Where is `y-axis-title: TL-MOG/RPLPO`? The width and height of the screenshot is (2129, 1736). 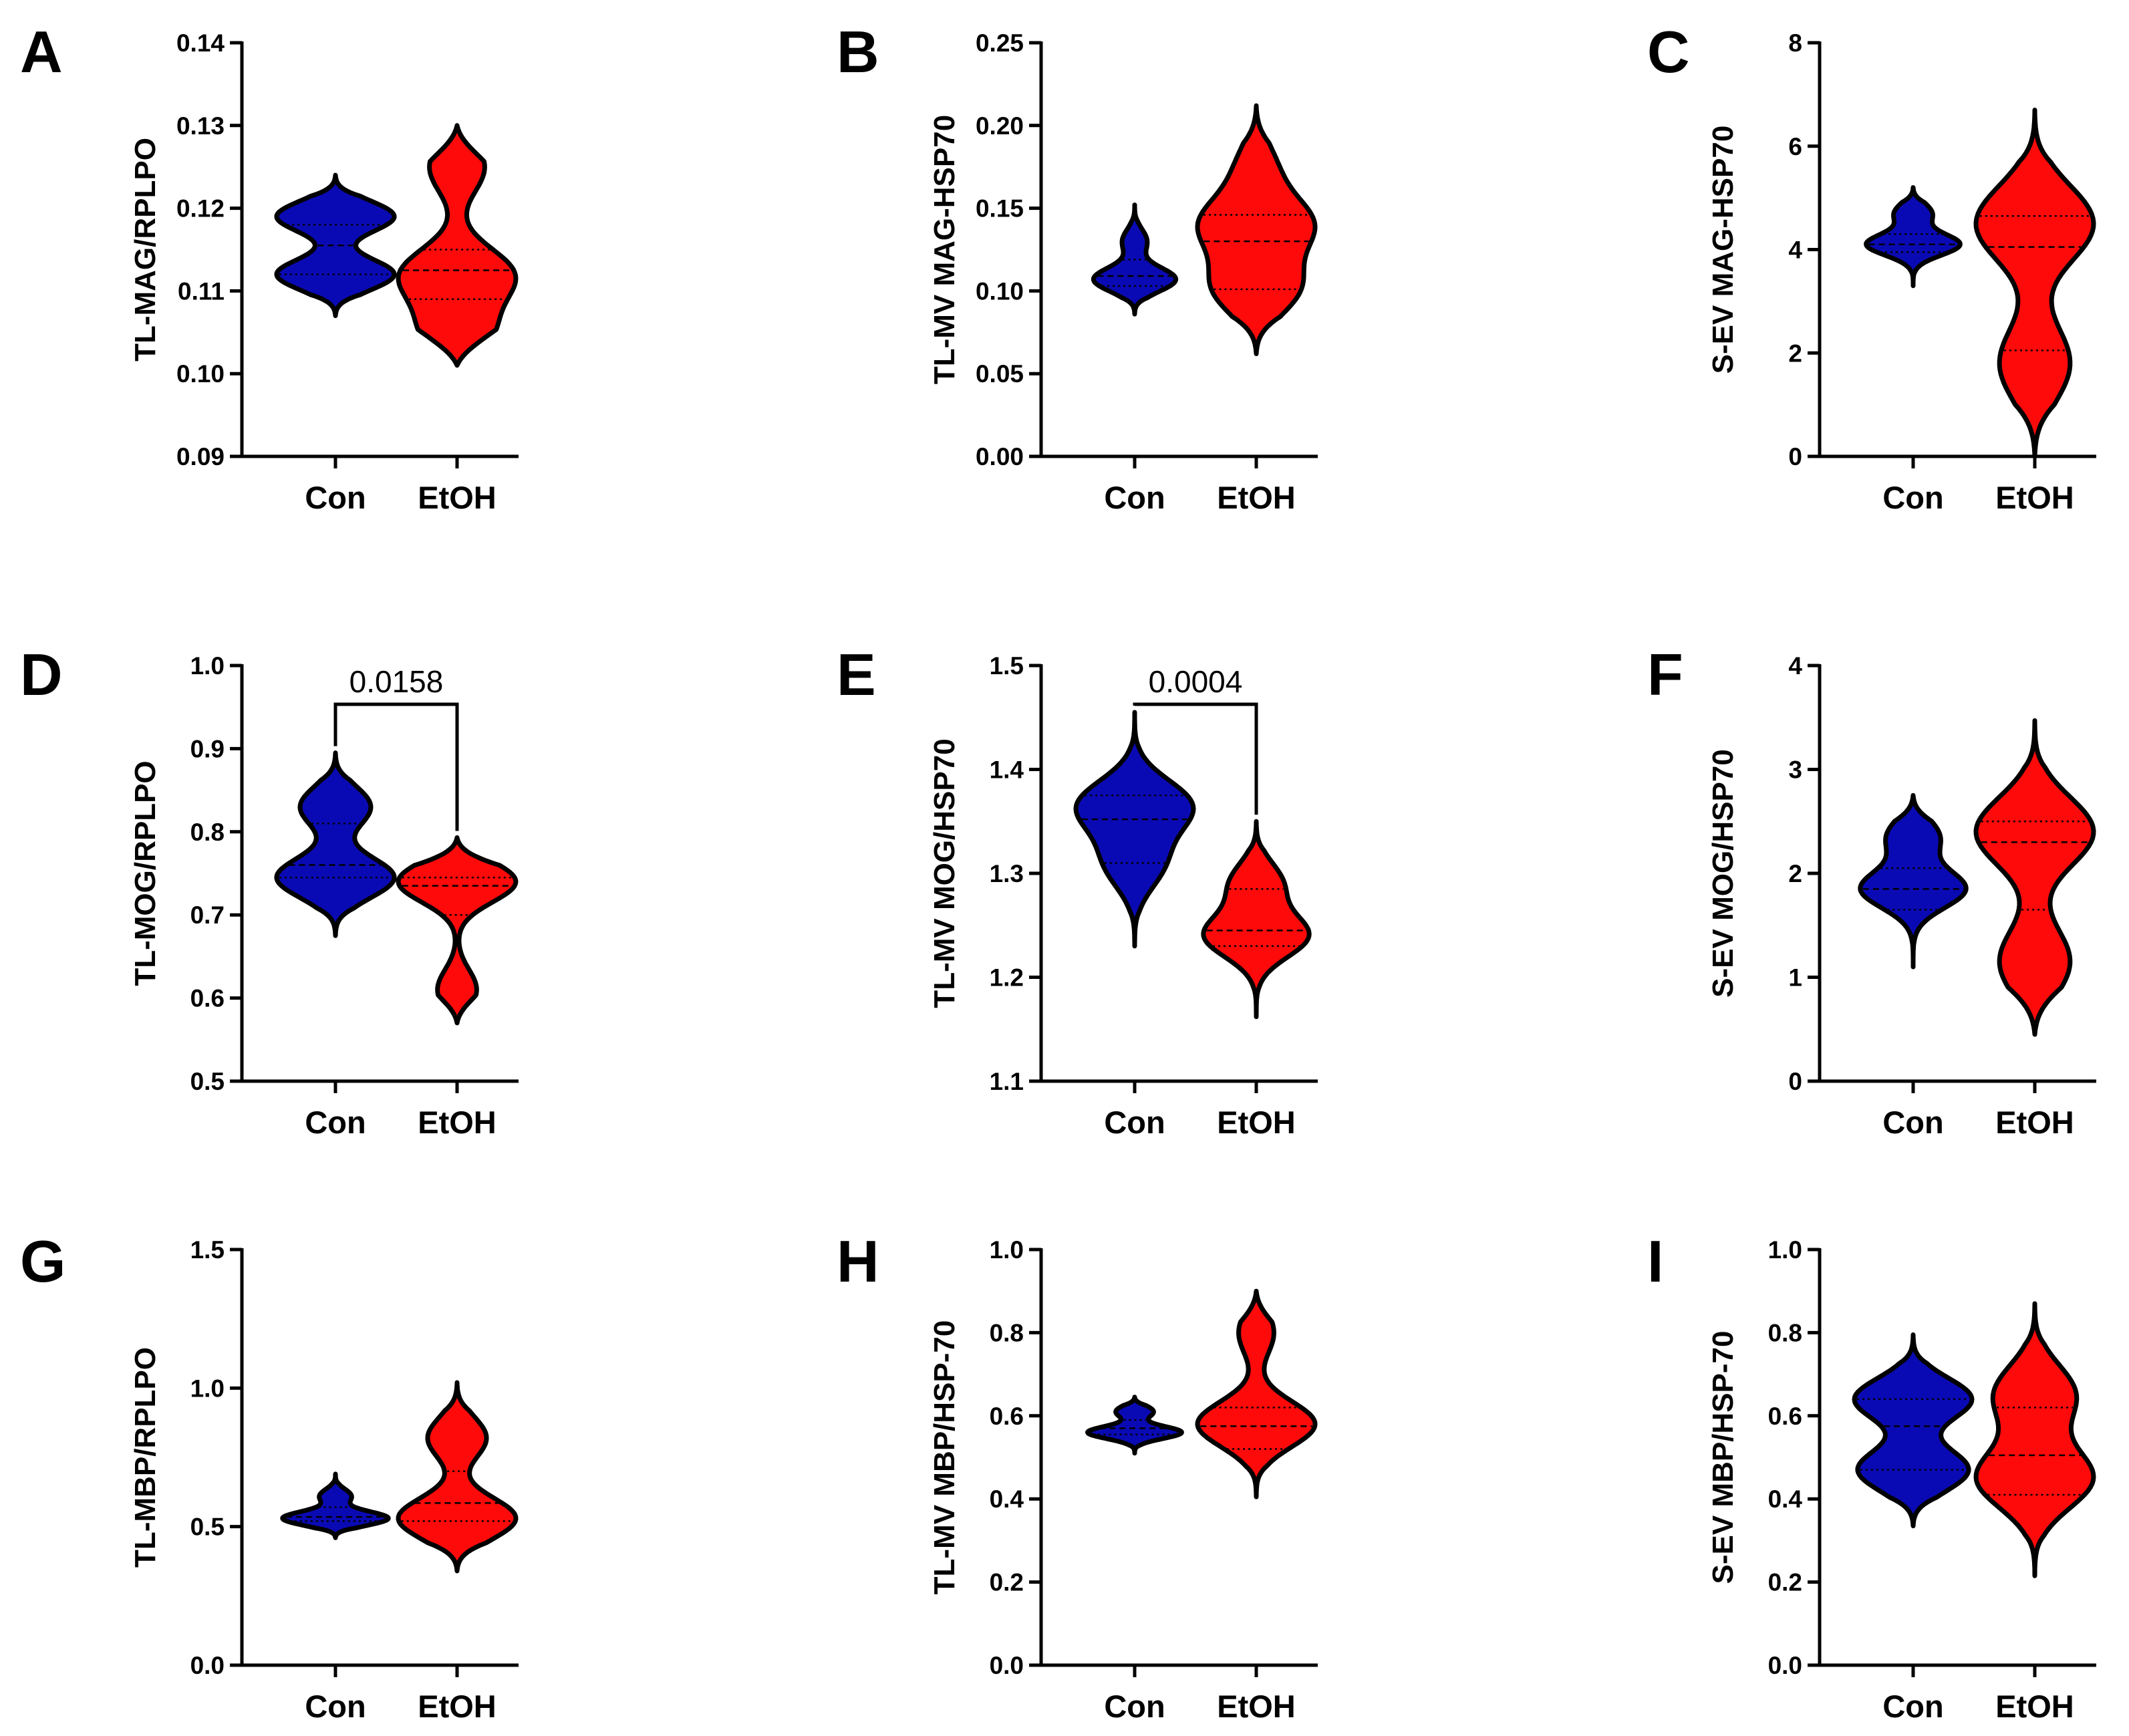
y-axis-title: TL-MOG/RPLPO is located at coordinates (145, 873).